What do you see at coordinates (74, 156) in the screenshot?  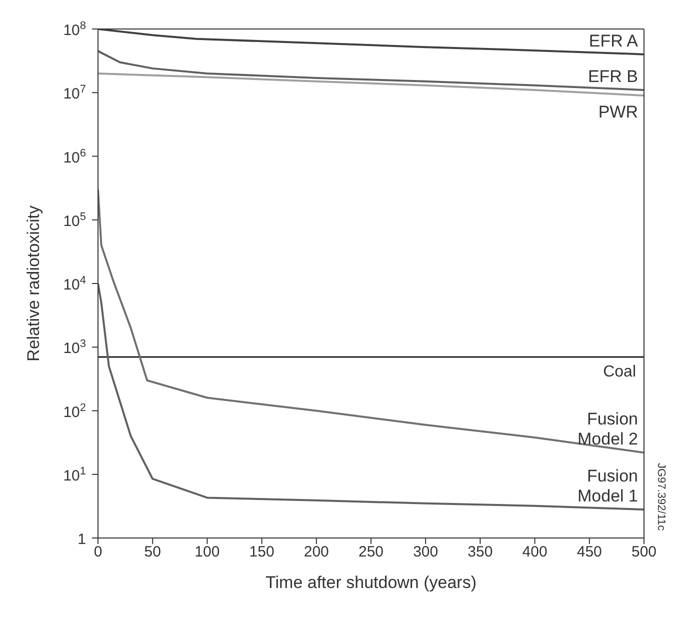 I see `y-tick-label: 10$^{6}$` at bounding box center [74, 156].